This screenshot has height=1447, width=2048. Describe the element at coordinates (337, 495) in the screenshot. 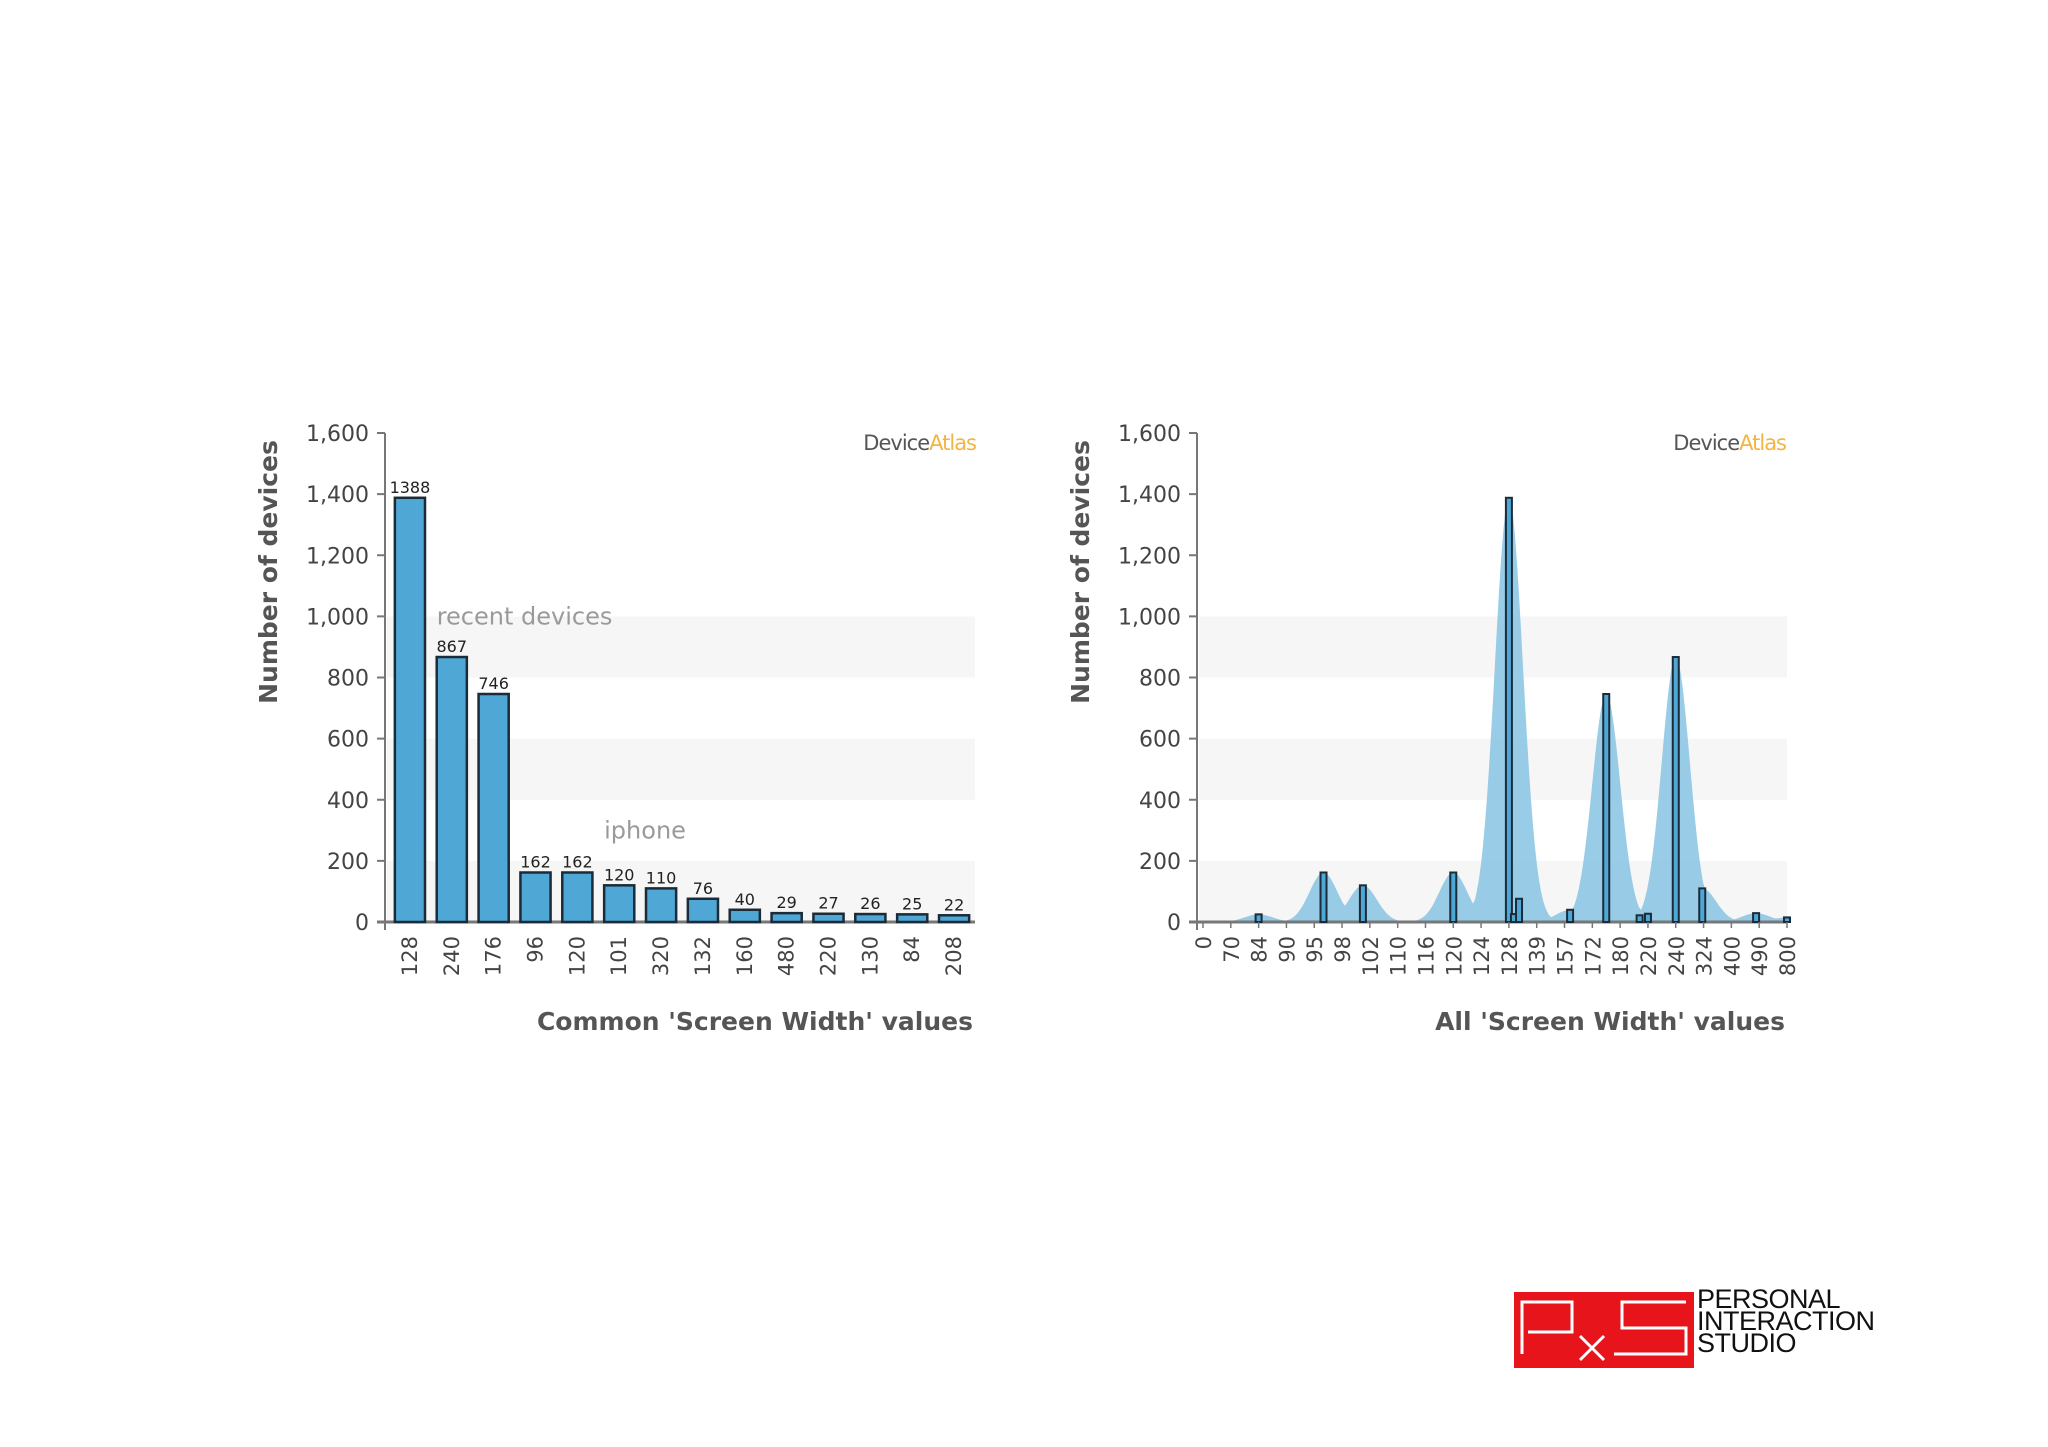

I see `chart1-y-tick-label: 1,400` at that location.